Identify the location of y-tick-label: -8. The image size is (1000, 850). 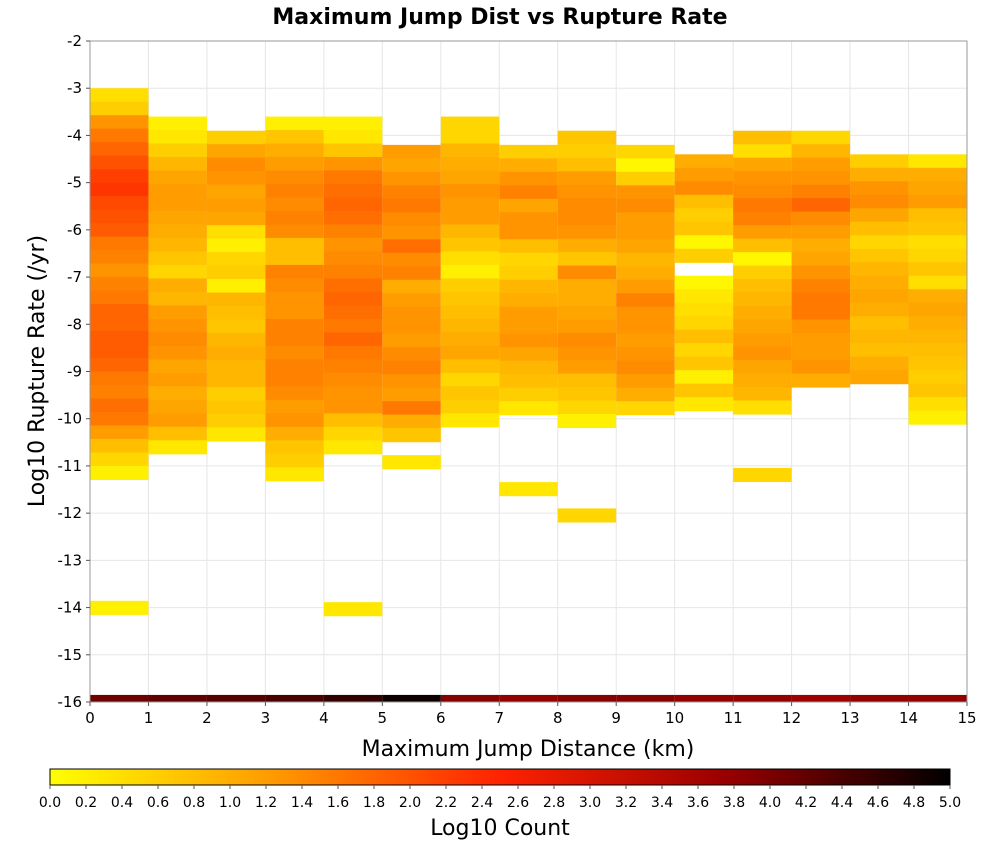
(74, 324).